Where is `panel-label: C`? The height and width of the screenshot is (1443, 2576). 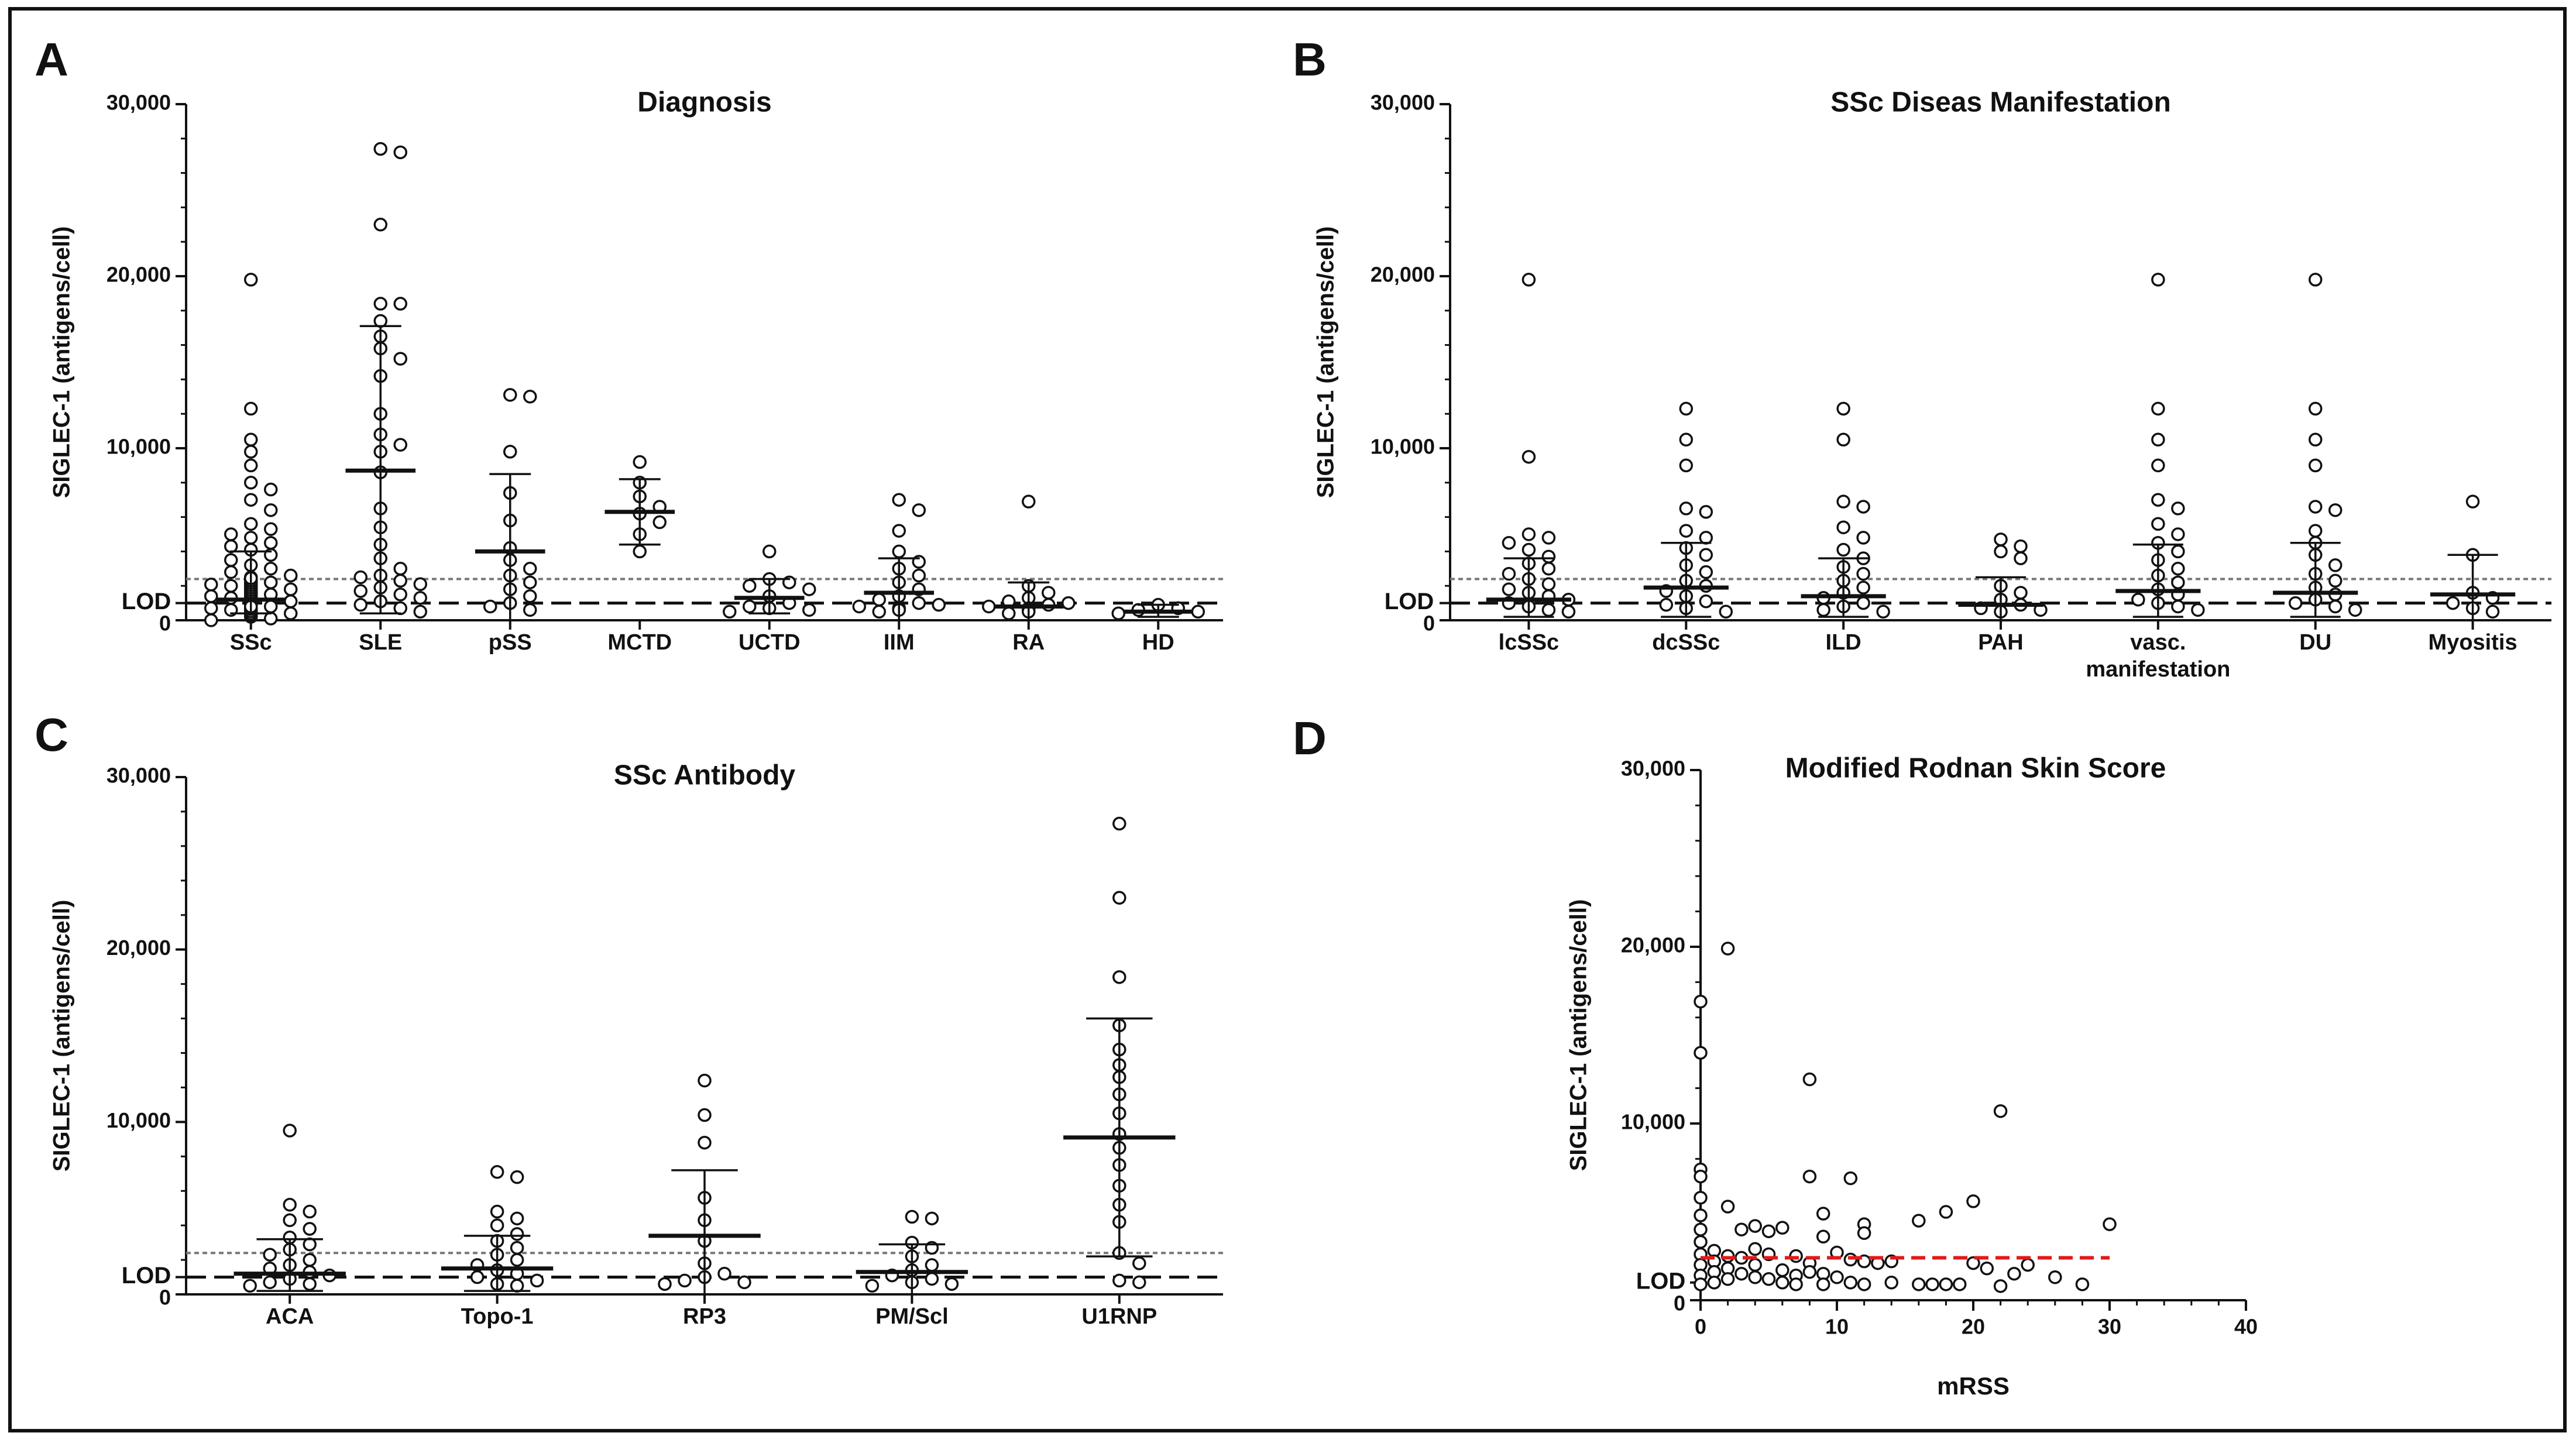 panel-label: C is located at coordinates (52, 735).